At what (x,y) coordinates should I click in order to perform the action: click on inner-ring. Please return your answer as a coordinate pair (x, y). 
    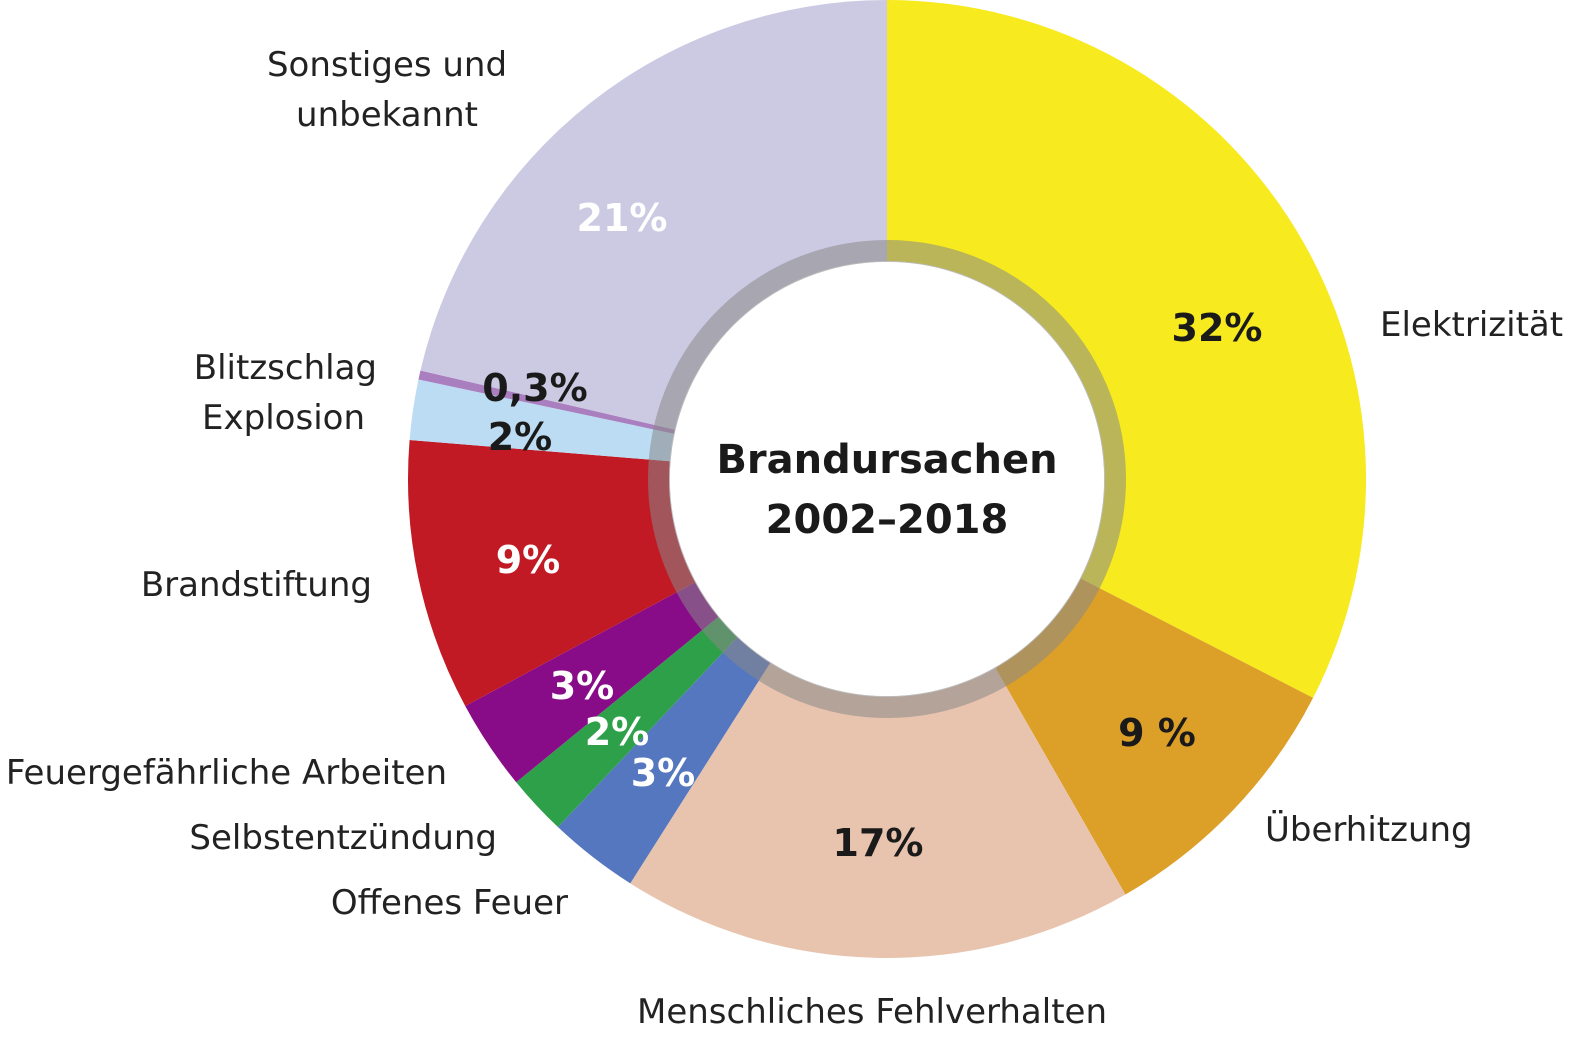
    Looking at the image, I should click on (887, 479).